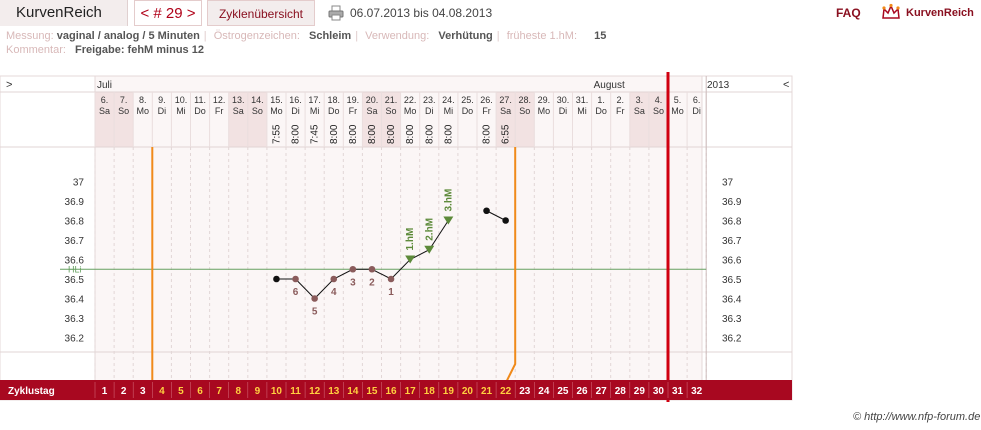 This screenshot has width=981, height=430. What do you see at coordinates (448, 220) in the screenshot?
I see `temperature-point-high` at bounding box center [448, 220].